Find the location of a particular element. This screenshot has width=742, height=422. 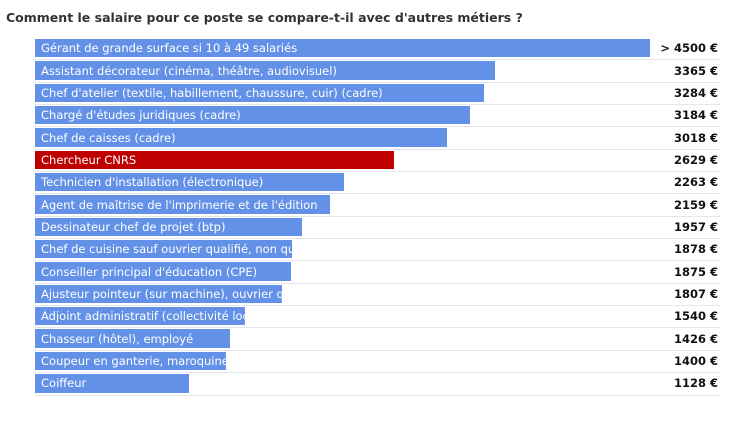

bar-value-label: 2159 € is located at coordinates (695, 204).